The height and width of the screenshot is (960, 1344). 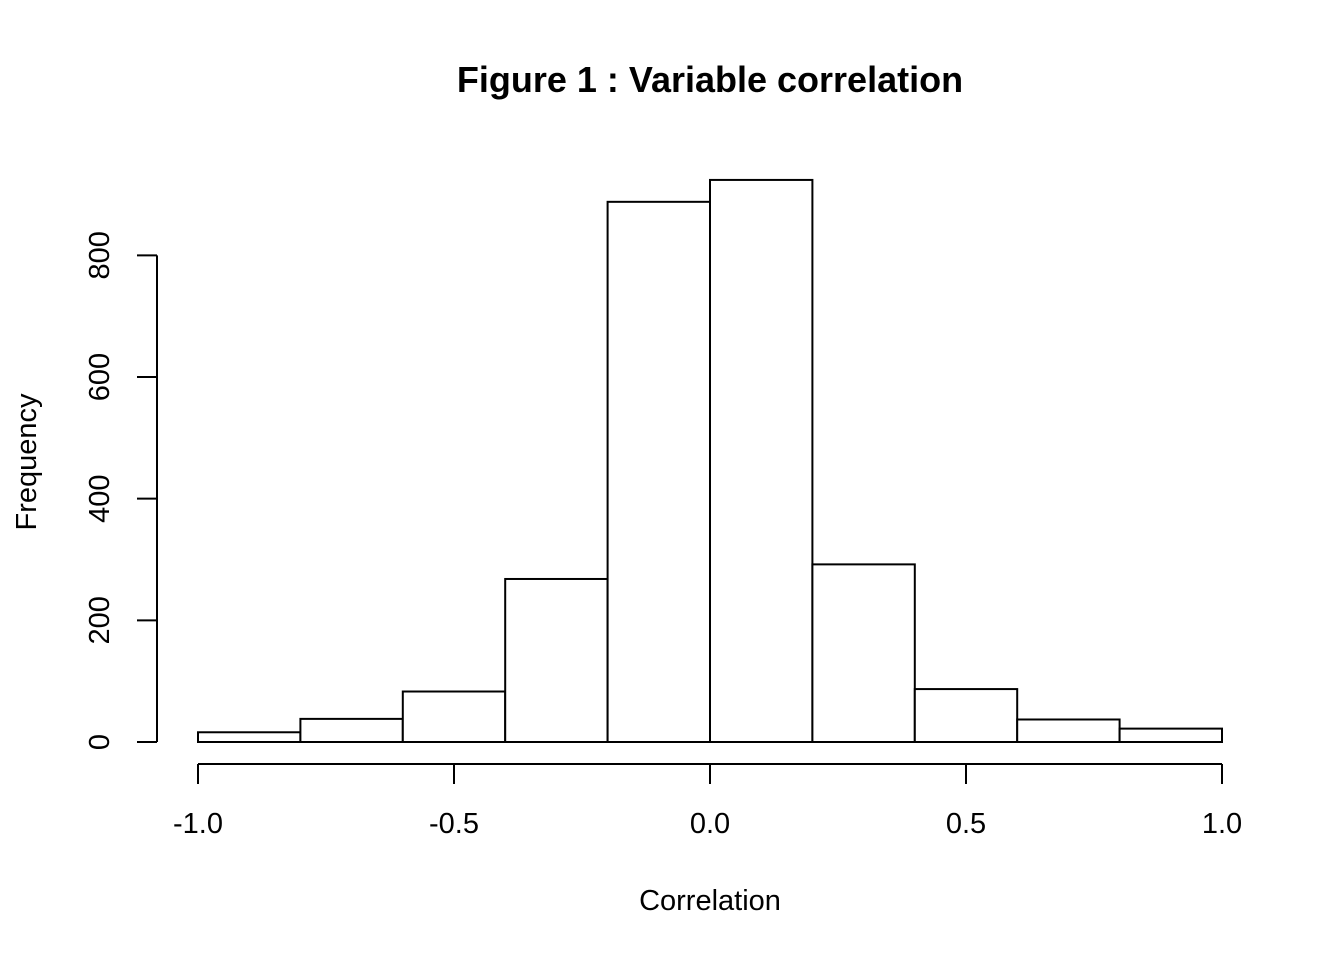 I want to click on y-tick-label: 0, so click(x=100, y=742).